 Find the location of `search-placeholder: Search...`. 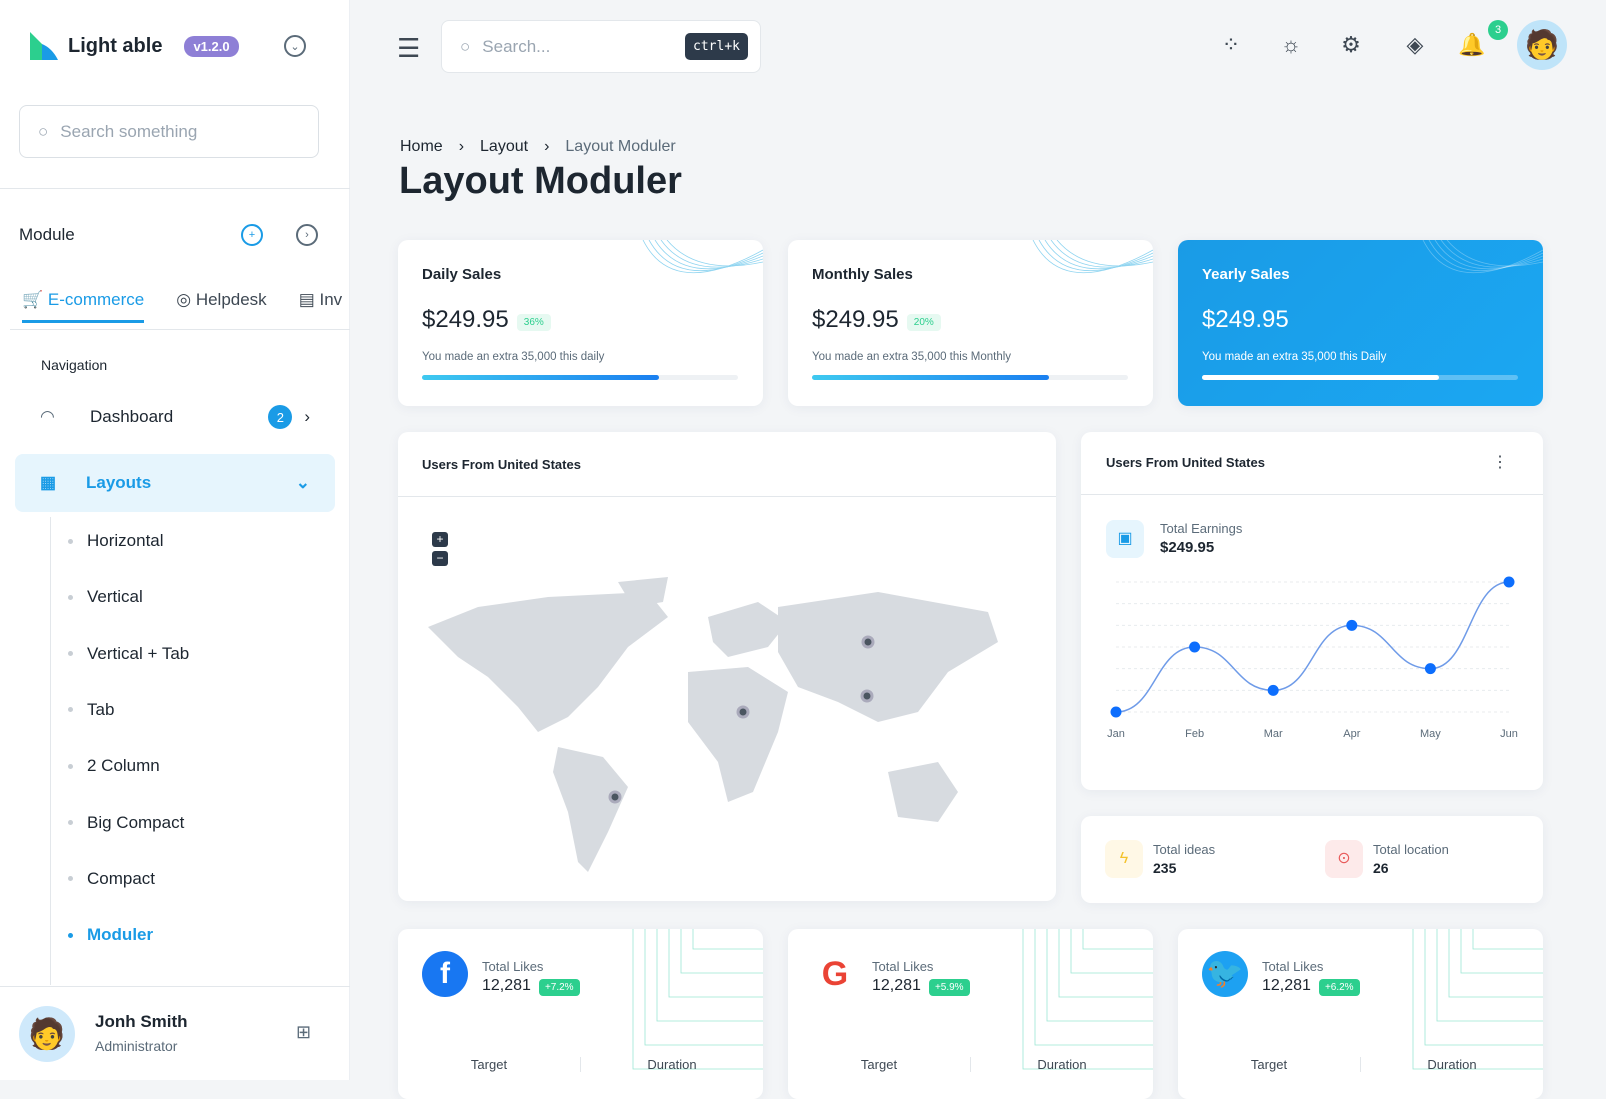

search-placeholder: Search... is located at coordinates (516, 46).